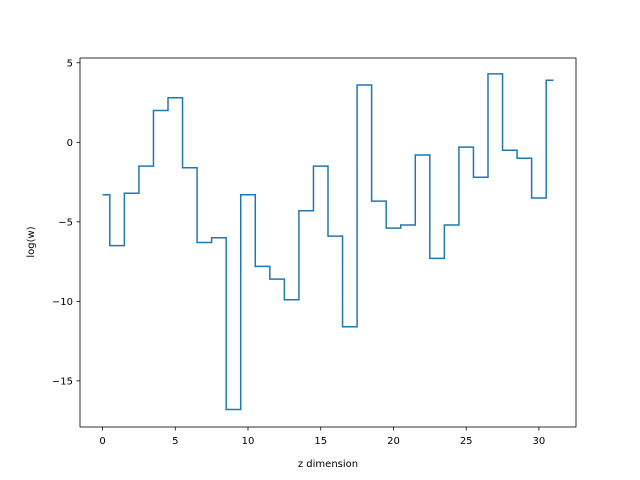 The image size is (640, 480). Describe the element at coordinates (248, 441) in the screenshot. I see `x-tick-label: 10` at that location.